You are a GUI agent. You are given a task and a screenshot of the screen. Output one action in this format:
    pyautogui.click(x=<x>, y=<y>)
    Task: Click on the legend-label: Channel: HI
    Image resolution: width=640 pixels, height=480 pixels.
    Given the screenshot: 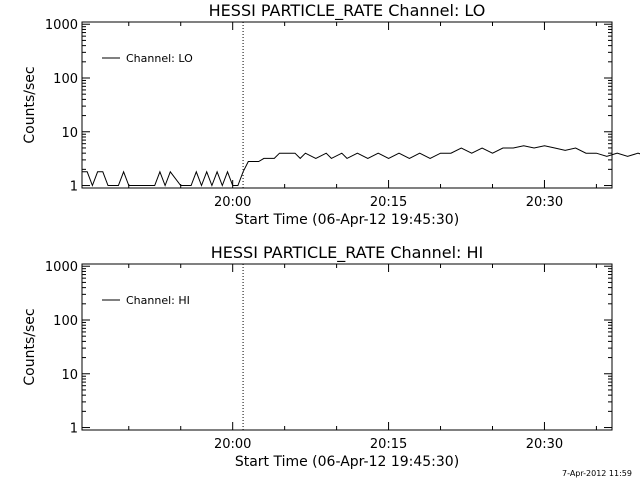 What is the action you would take?
    pyautogui.click(x=158, y=300)
    